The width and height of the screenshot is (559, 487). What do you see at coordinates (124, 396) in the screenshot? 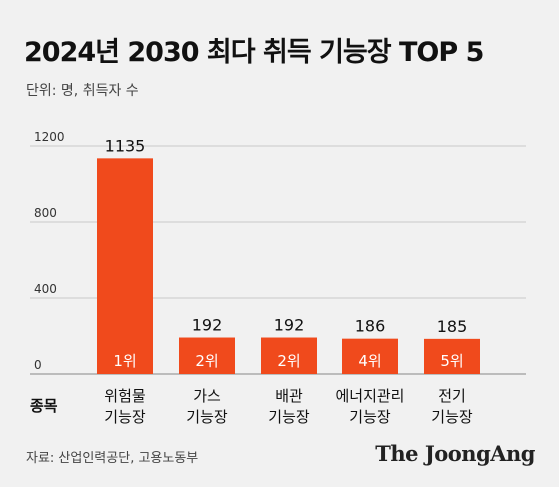
I see `x-category-label: 위험물` at bounding box center [124, 396].